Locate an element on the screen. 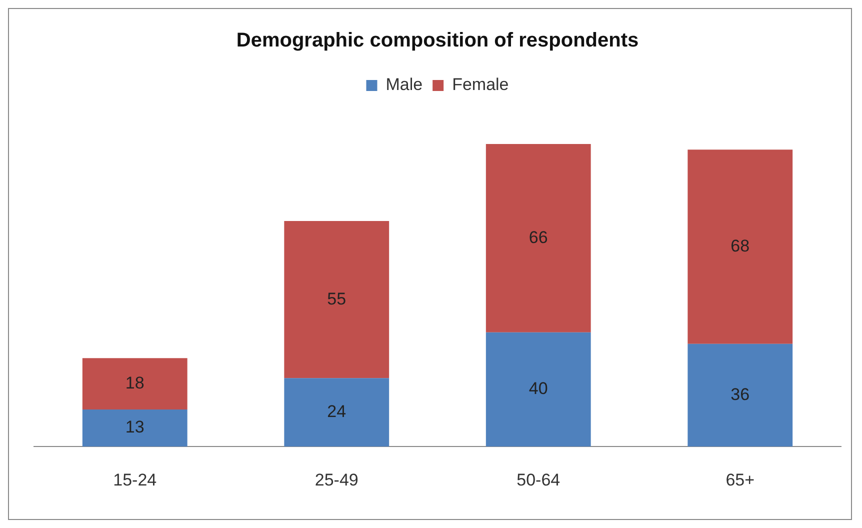 The image size is (862, 528). data-label: 36 is located at coordinates (740, 394).